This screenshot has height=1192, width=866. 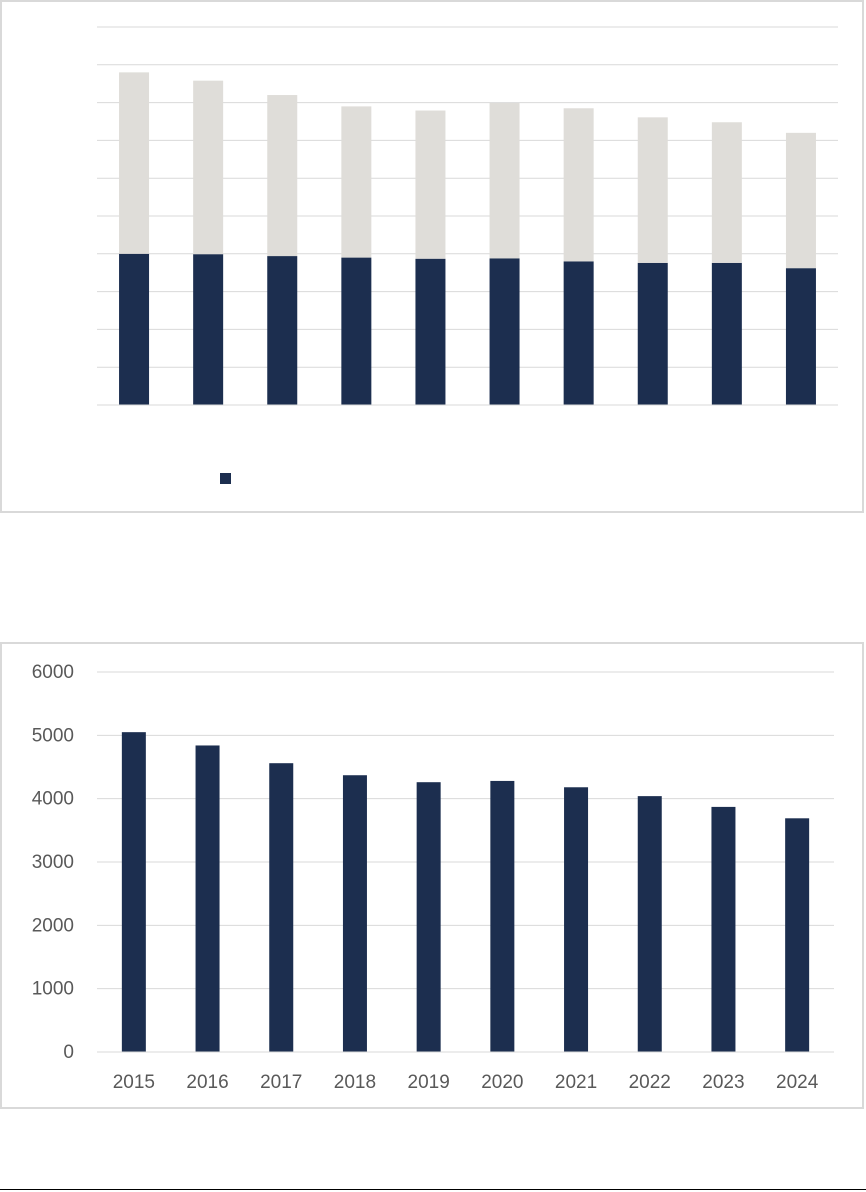 What do you see at coordinates (466, 1082) in the screenshot?
I see `x-axis-ticks: 2015 2016 2017 2018 2019 2020 2021 2022 2023 2024` at bounding box center [466, 1082].